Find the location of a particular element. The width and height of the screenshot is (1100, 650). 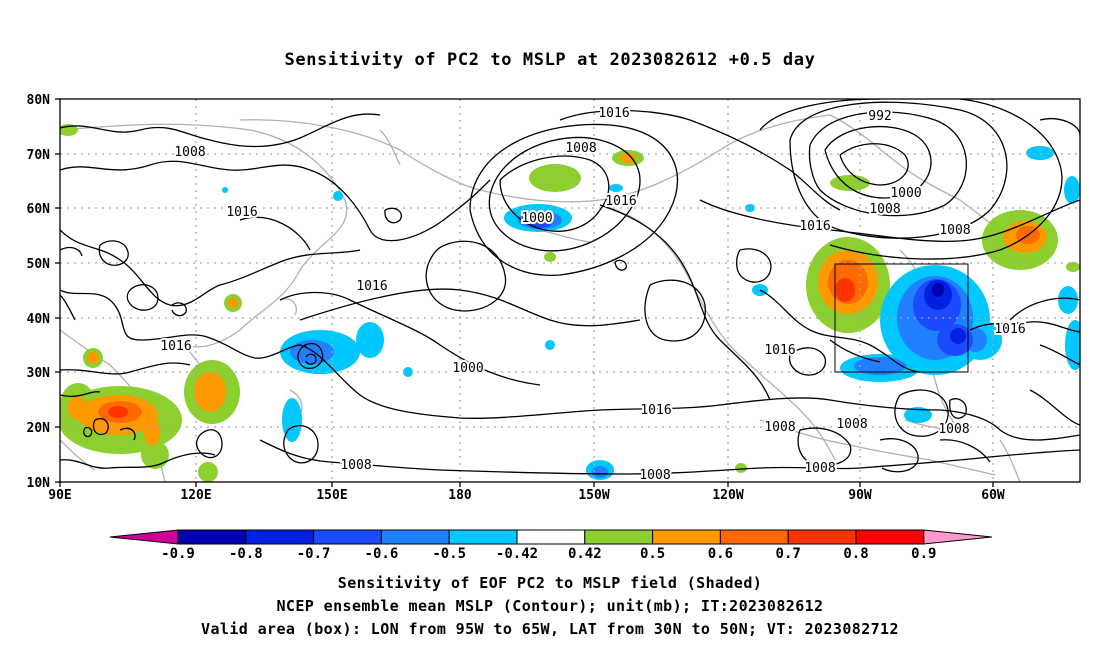

lat-label: 30N is located at coordinates (39, 373).